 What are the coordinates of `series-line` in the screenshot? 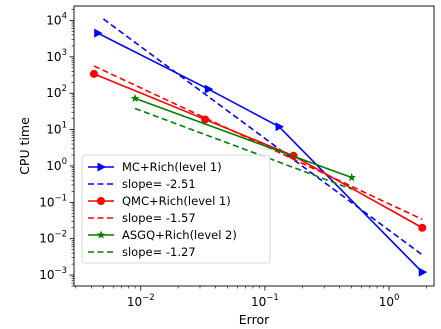 It's located at (243, 138).